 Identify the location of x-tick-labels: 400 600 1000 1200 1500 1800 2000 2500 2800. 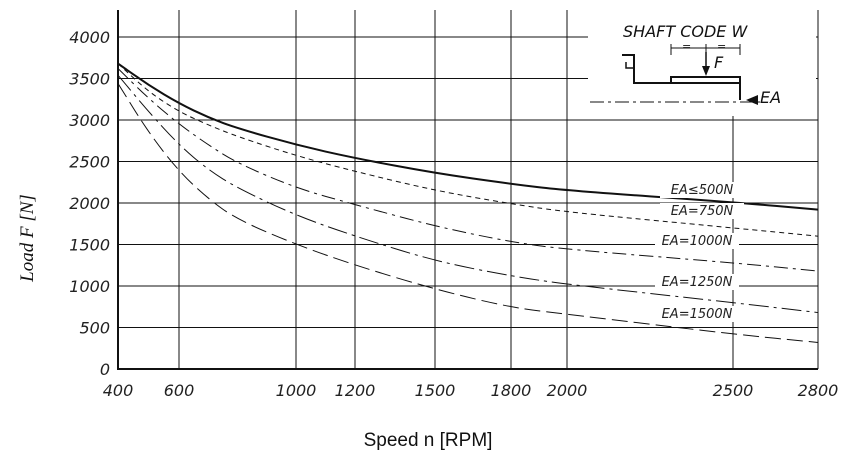
(471, 390).